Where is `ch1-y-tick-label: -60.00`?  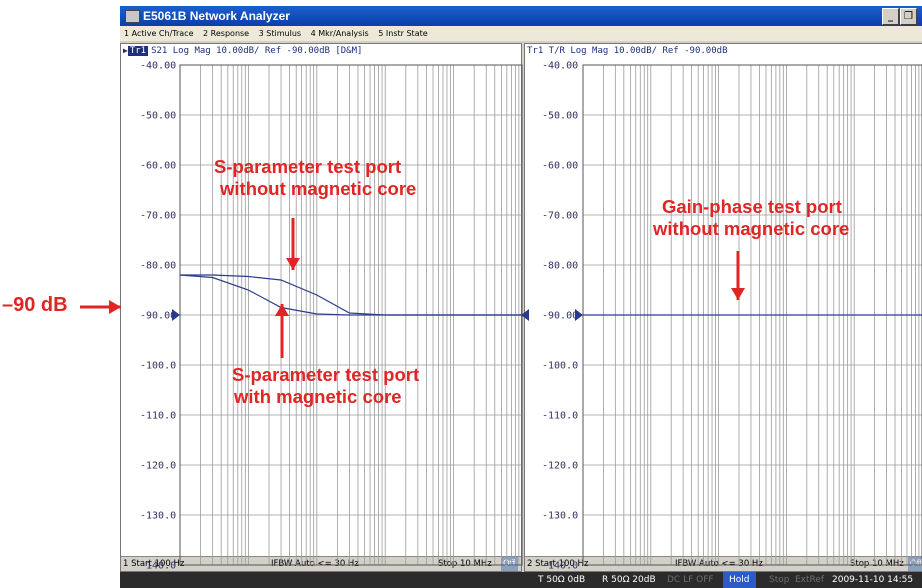 ch1-y-tick-label: -60.00 is located at coordinates (158, 166).